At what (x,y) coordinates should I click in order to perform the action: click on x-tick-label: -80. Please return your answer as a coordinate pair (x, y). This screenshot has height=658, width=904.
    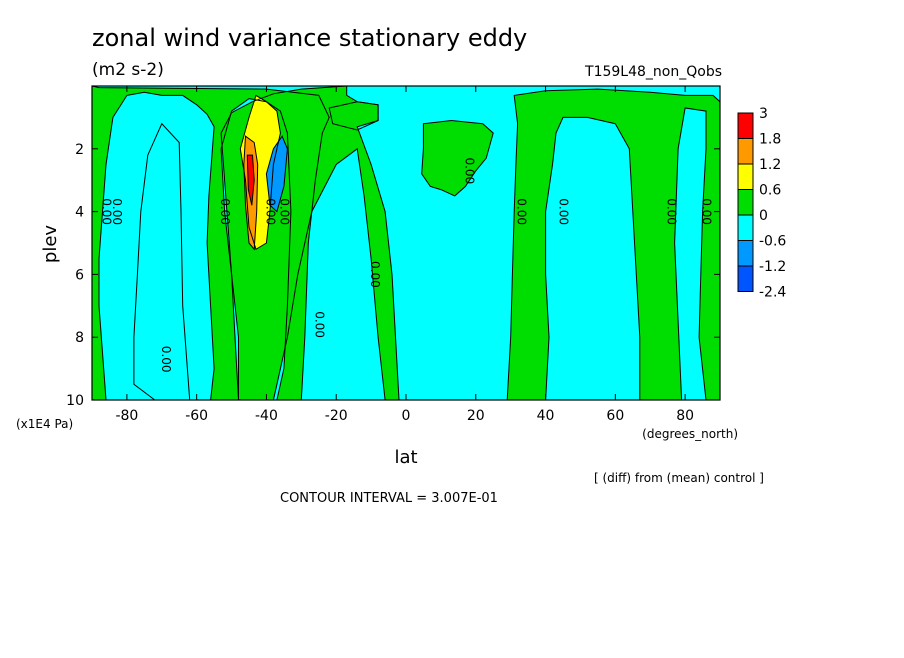
    Looking at the image, I should click on (126, 416).